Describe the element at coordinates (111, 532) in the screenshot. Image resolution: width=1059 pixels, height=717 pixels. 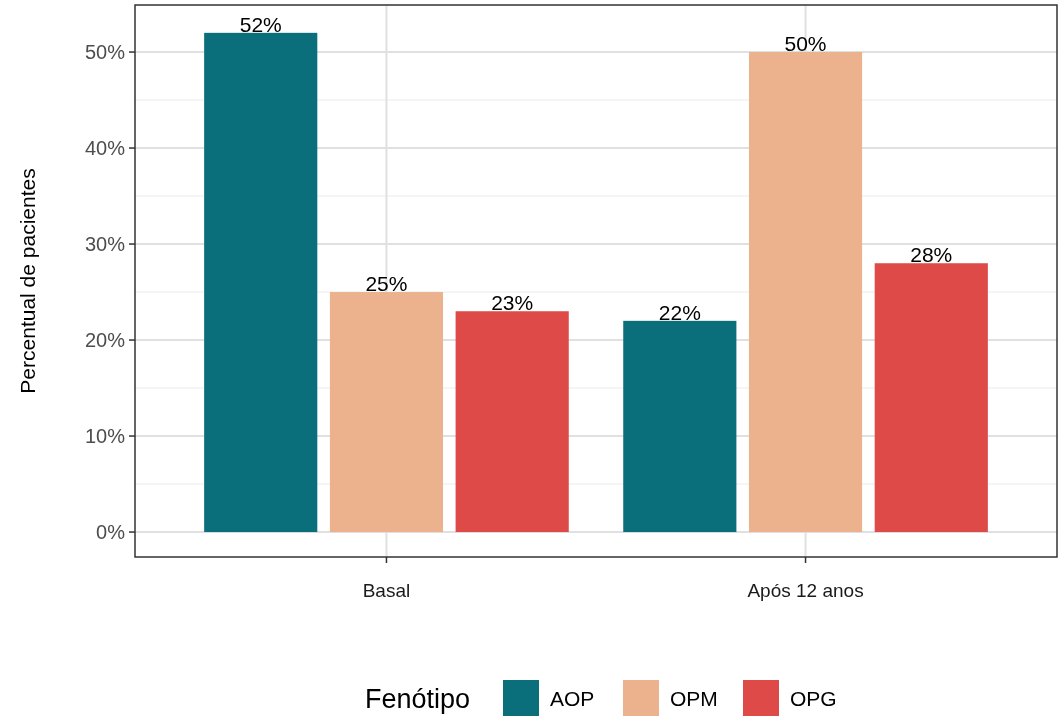
I see `y-tick-label: 0%` at that location.